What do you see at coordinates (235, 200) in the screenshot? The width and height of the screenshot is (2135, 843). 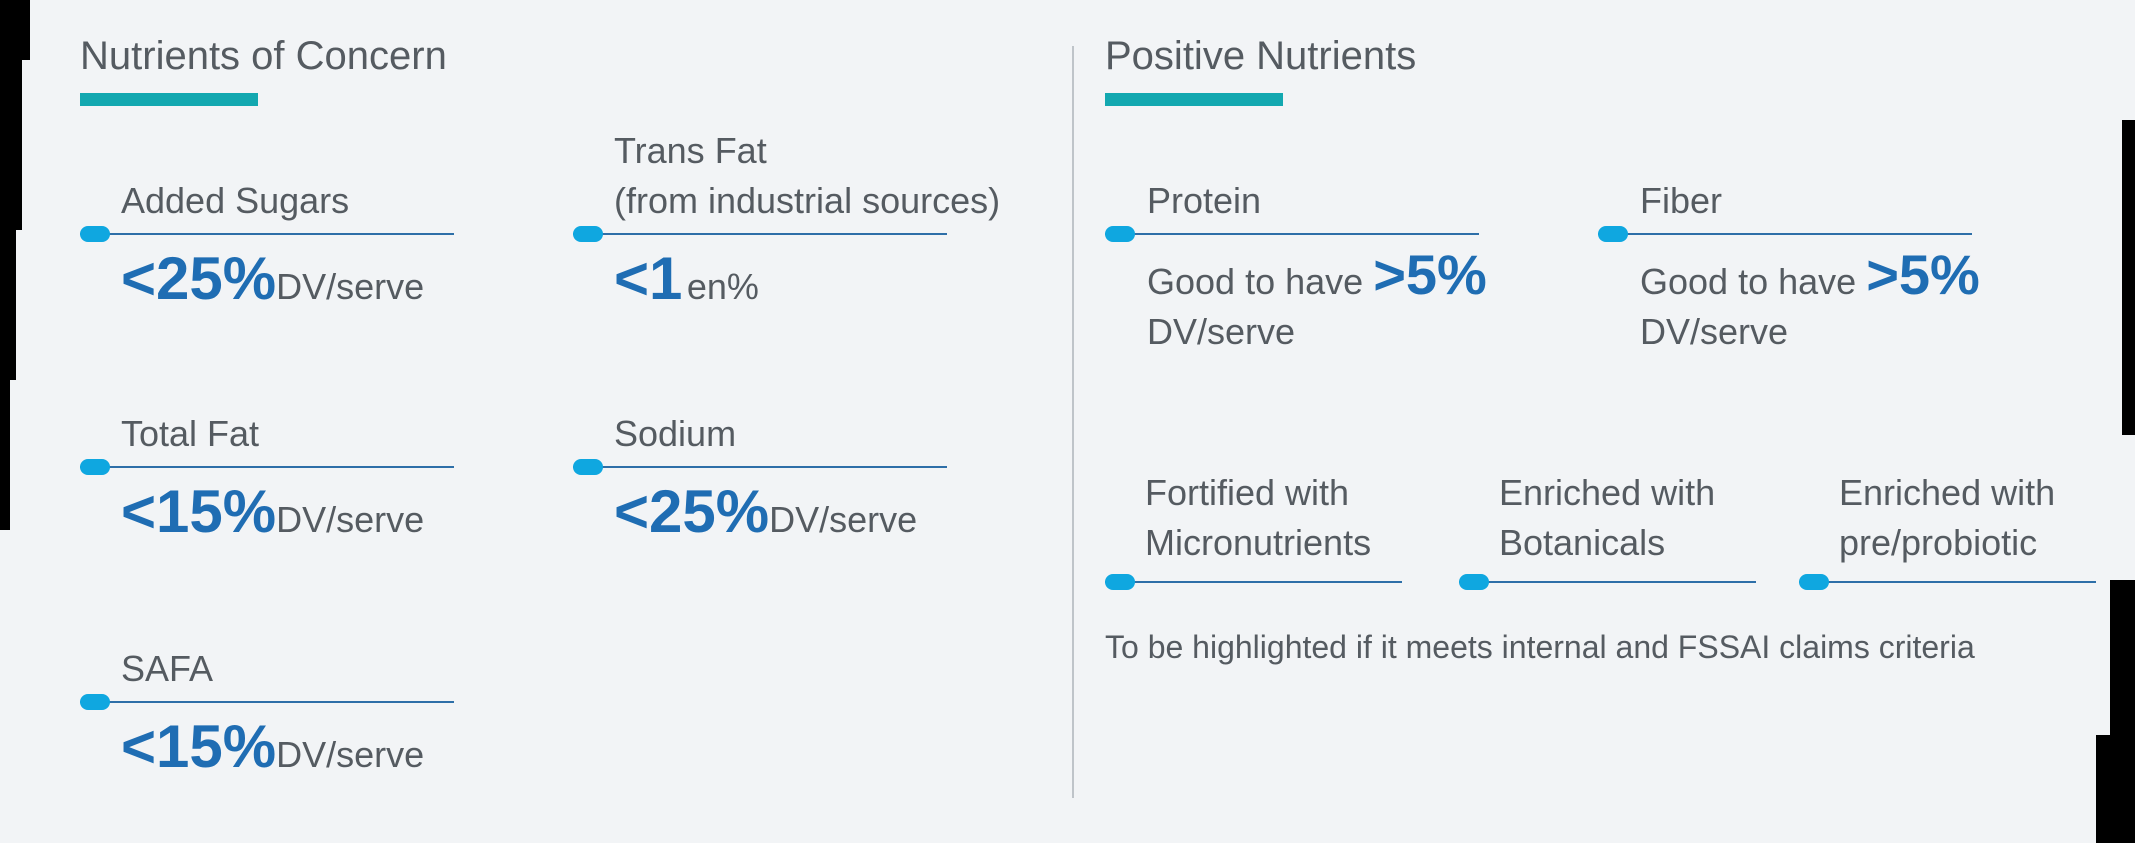 I see `nutrient-label-added-sugars: Added Sugars` at bounding box center [235, 200].